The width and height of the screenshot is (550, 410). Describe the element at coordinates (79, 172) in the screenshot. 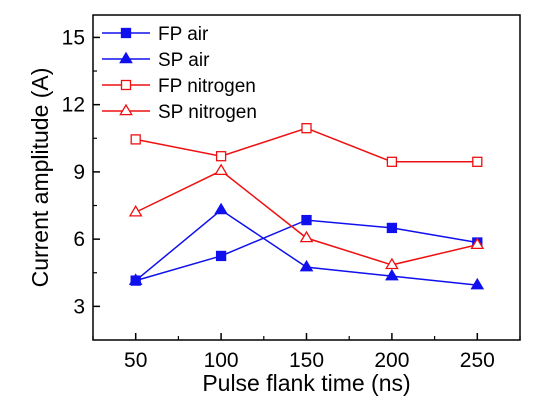

I see `y-tick-label: 9` at that location.